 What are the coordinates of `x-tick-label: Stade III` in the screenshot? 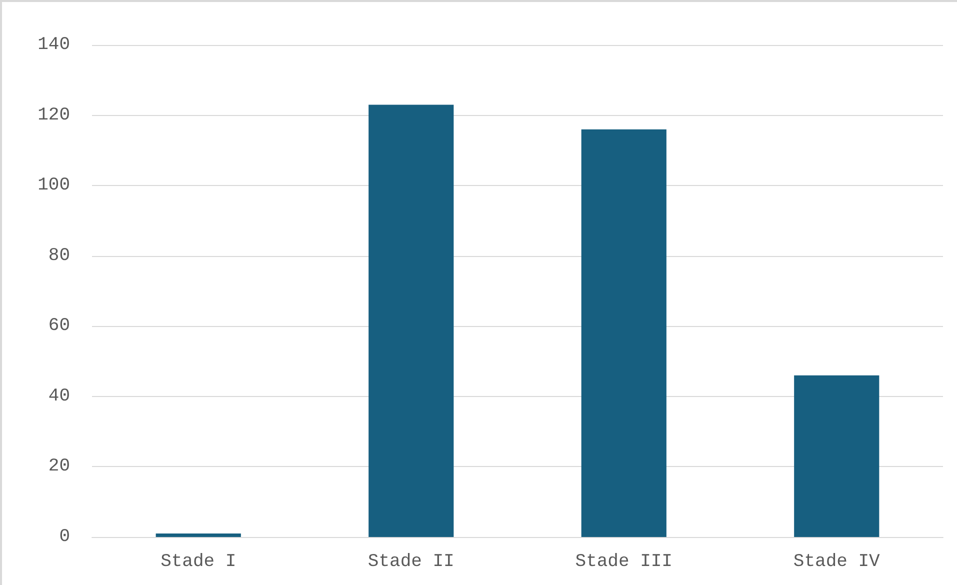 It's located at (623, 562).